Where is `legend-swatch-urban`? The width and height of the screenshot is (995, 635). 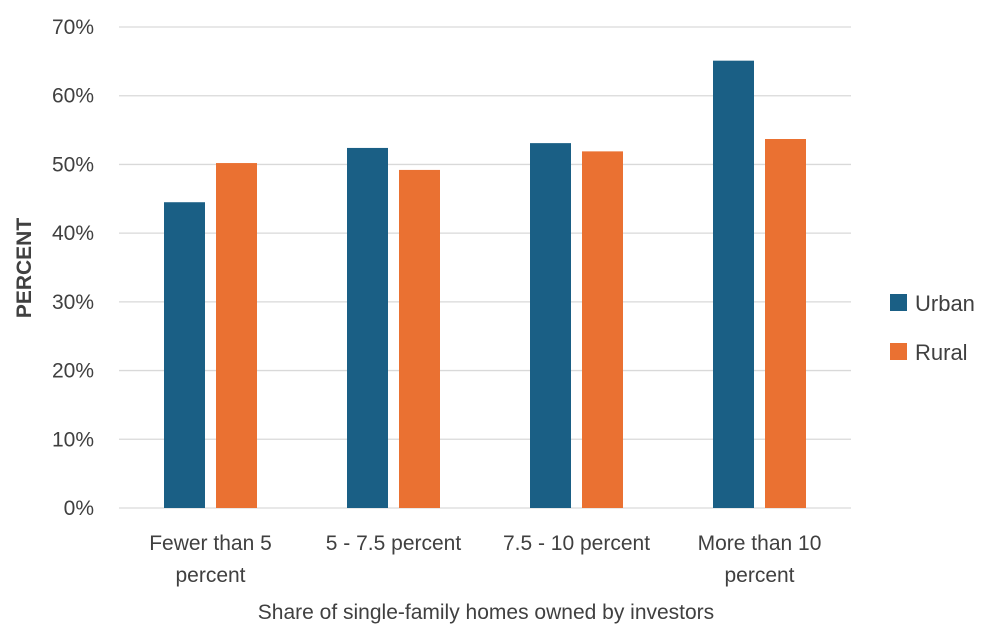 legend-swatch-urban is located at coordinates (898, 302).